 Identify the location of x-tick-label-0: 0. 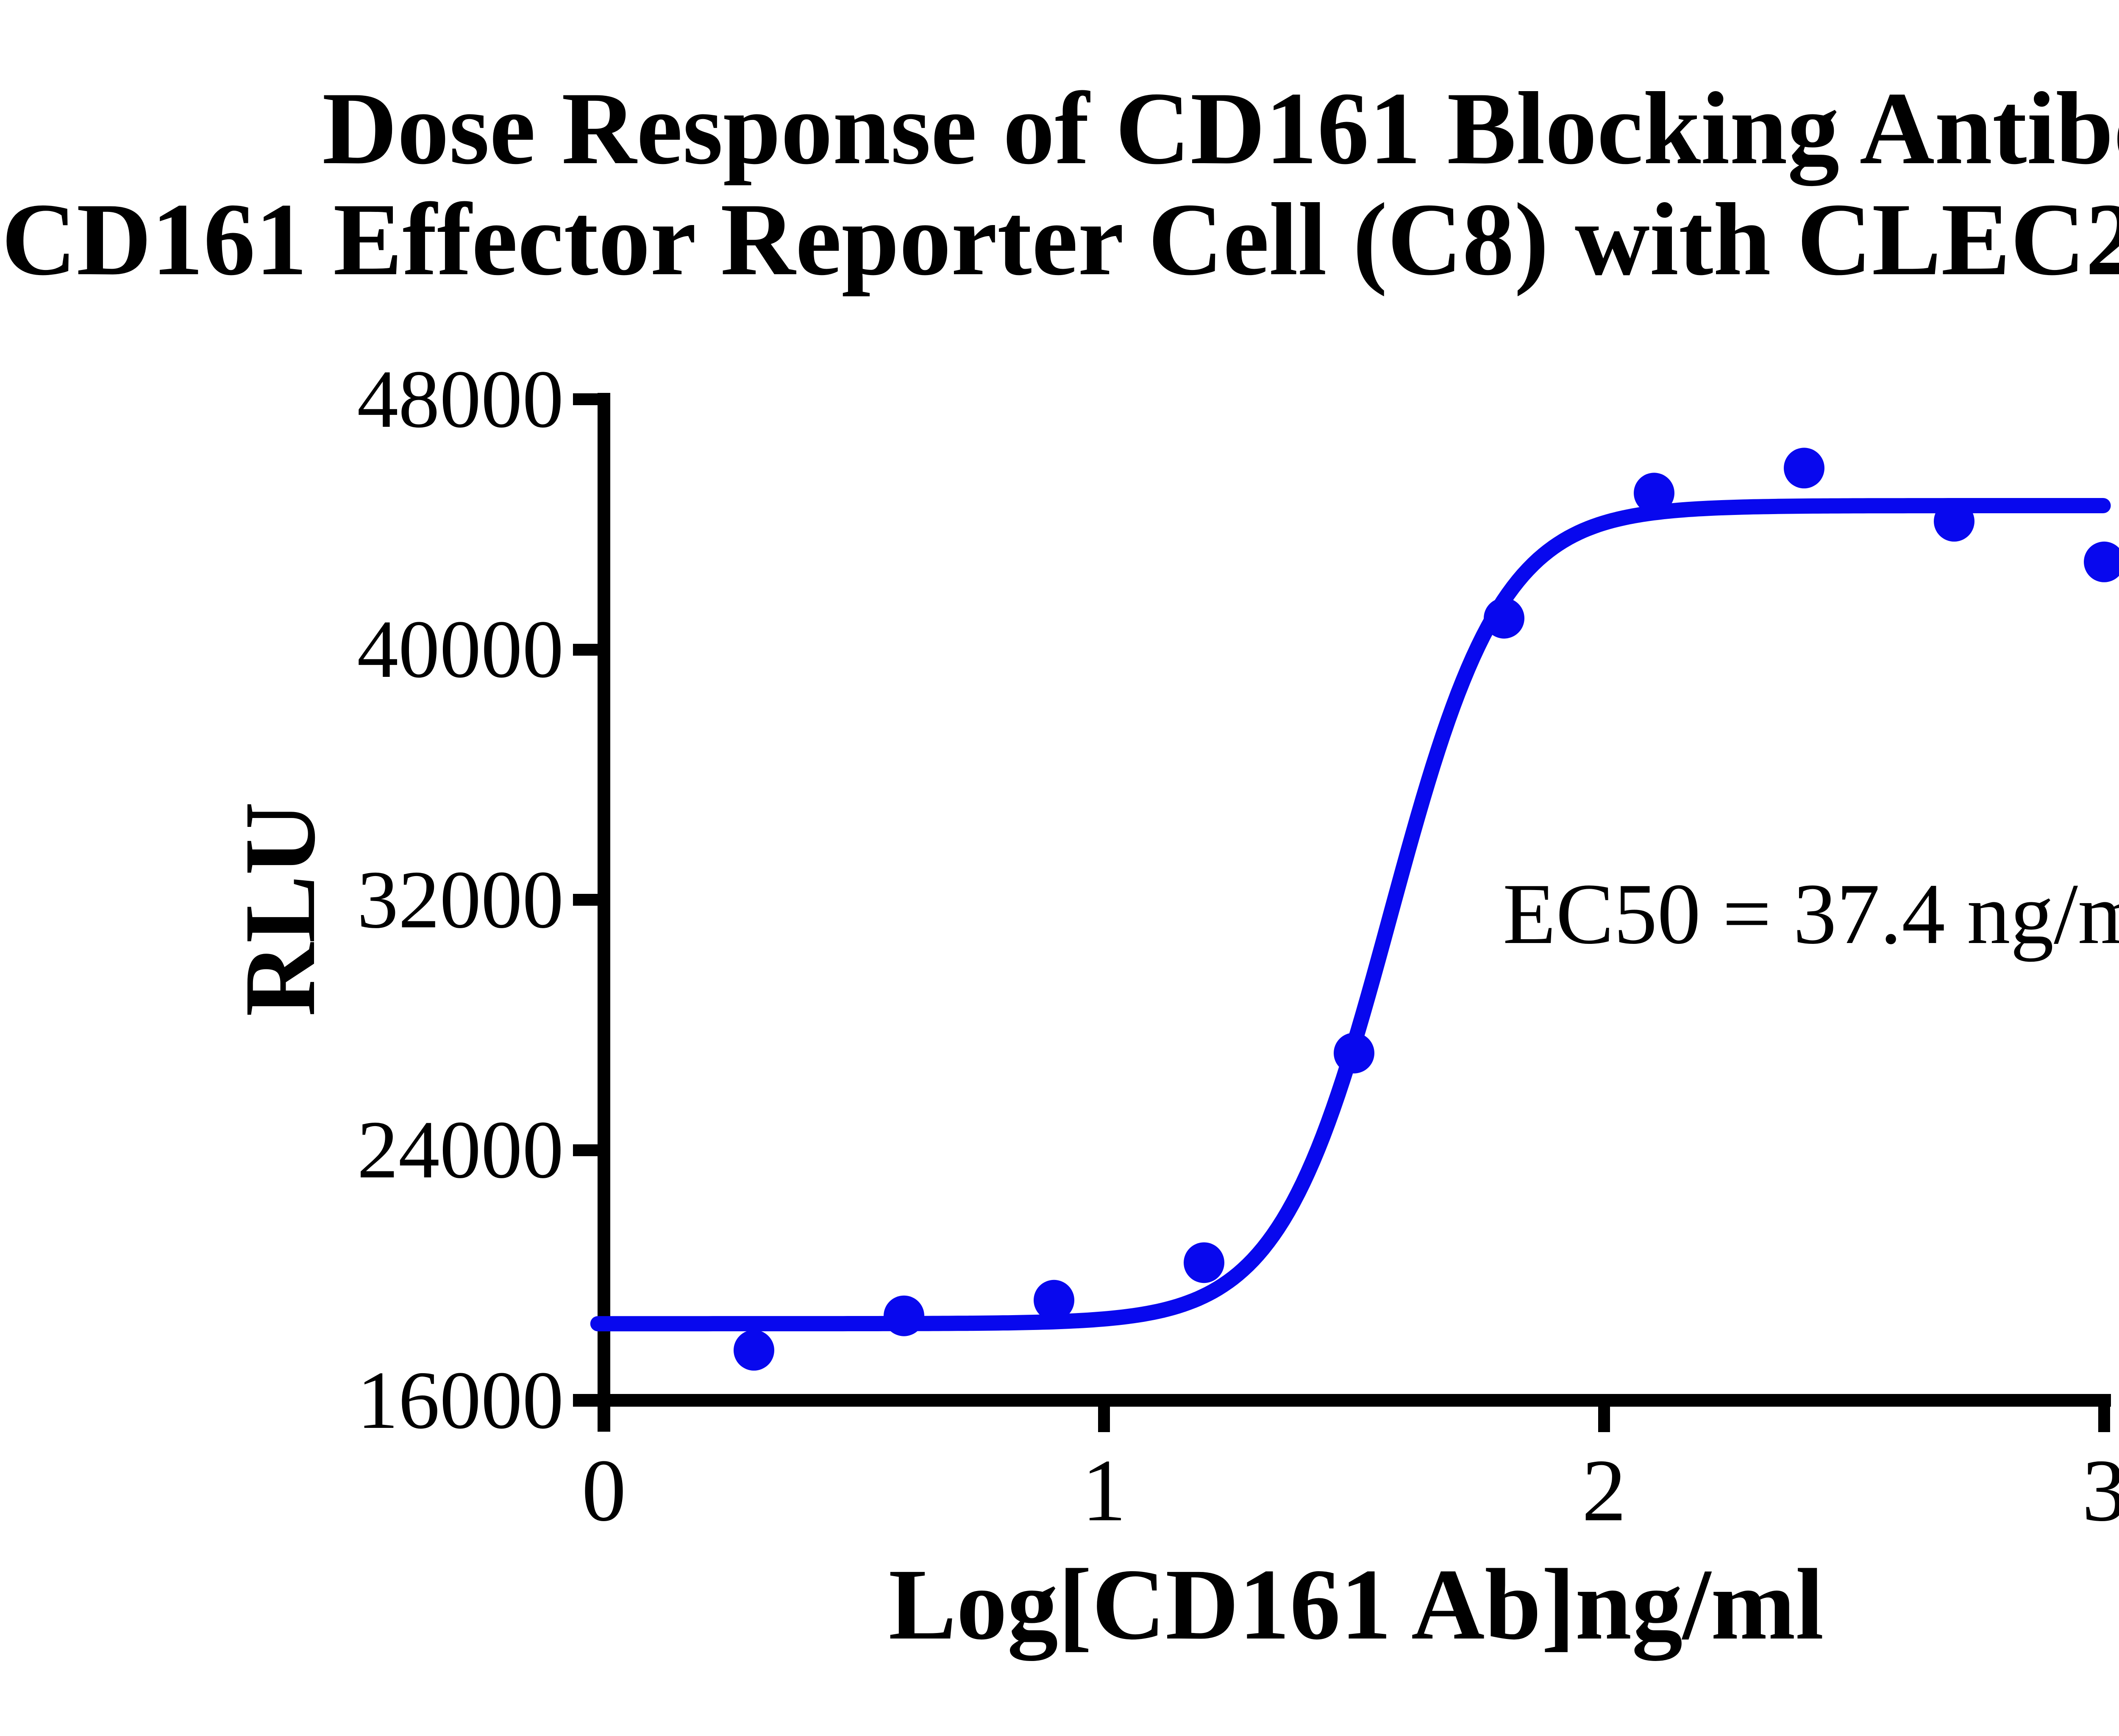
(604, 1490).